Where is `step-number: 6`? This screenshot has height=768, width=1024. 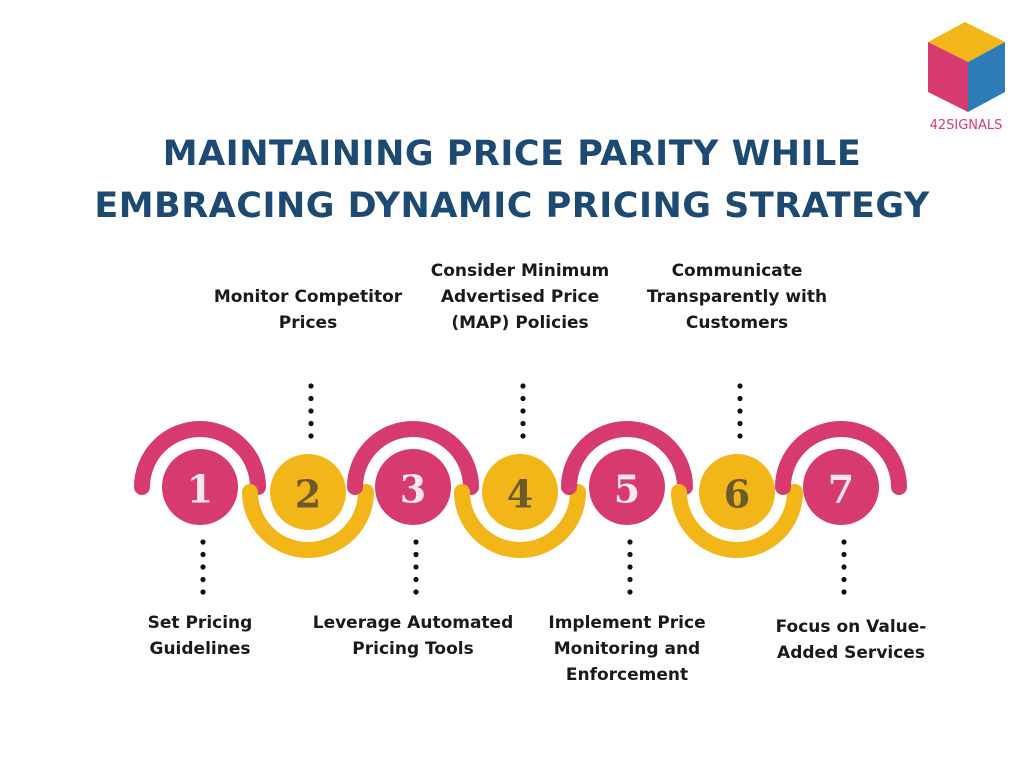 step-number: 6 is located at coordinates (737, 494).